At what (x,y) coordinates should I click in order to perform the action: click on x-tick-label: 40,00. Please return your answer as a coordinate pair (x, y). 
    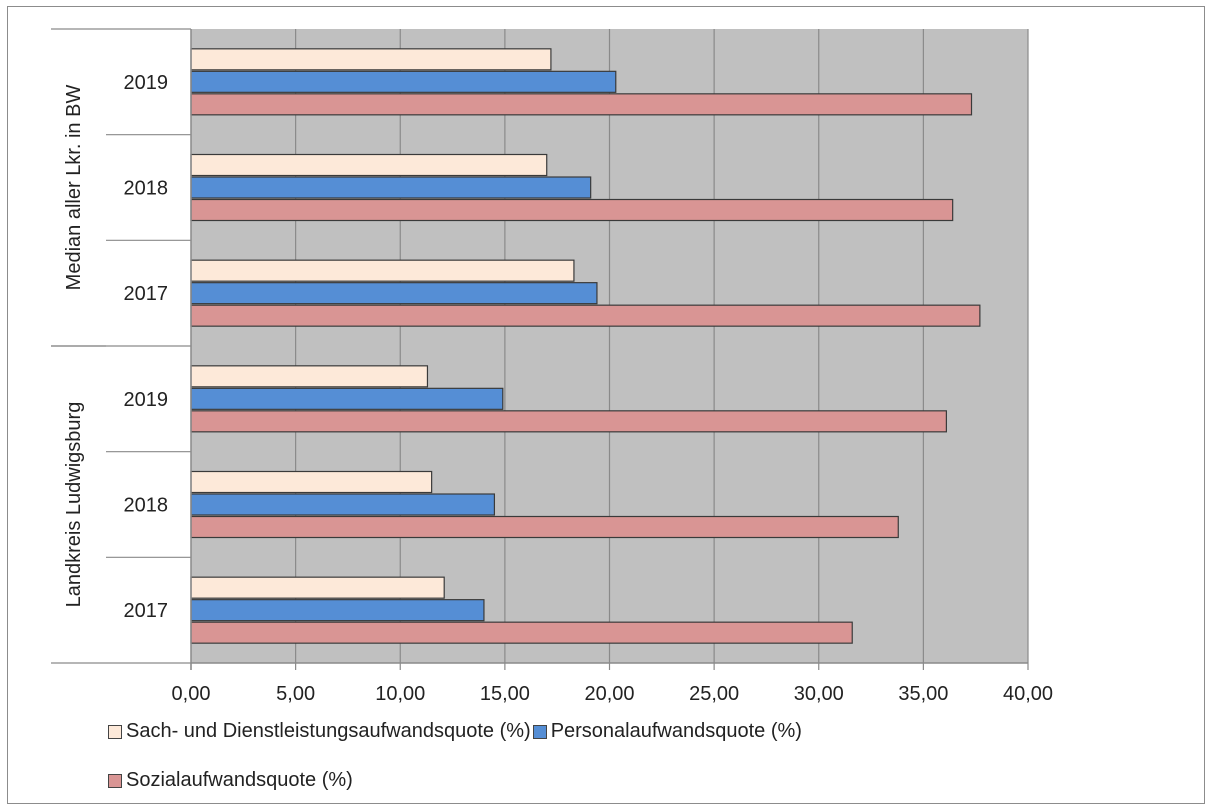
    Looking at the image, I should click on (1028, 694).